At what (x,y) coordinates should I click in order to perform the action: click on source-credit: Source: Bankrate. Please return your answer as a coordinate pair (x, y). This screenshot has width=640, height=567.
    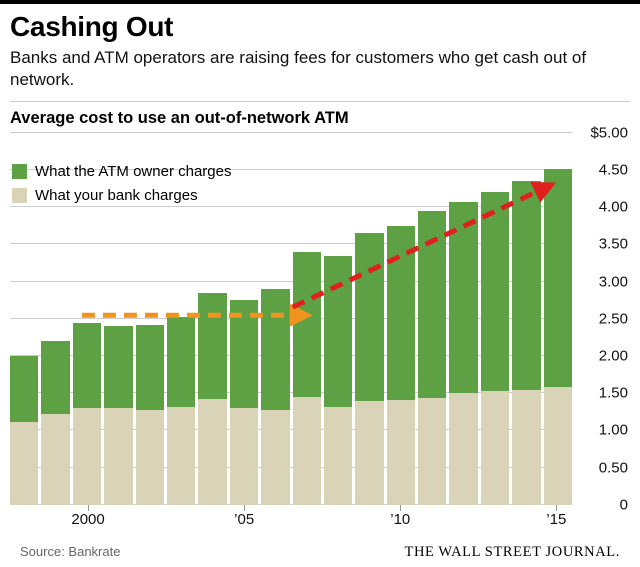
    Looking at the image, I should click on (70, 551).